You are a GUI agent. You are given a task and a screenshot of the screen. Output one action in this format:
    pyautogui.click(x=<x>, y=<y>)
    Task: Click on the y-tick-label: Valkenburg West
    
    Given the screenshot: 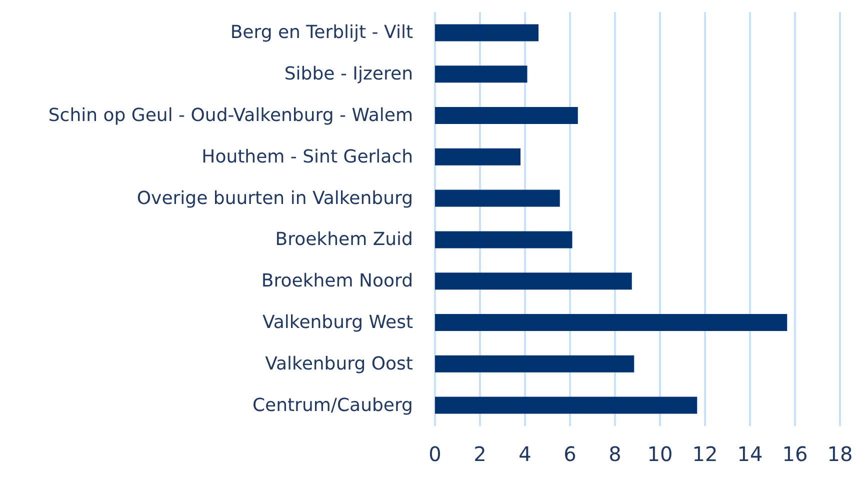 What is the action you would take?
    pyautogui.click(x=337, y=322)
    